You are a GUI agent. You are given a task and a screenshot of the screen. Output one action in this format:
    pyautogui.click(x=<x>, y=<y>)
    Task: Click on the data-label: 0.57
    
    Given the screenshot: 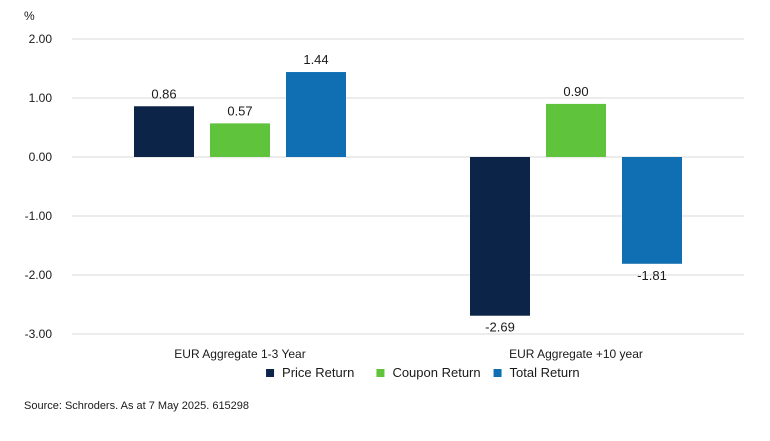 What is the action you would take?
    pyautogui.click(x=239, y=110)
    